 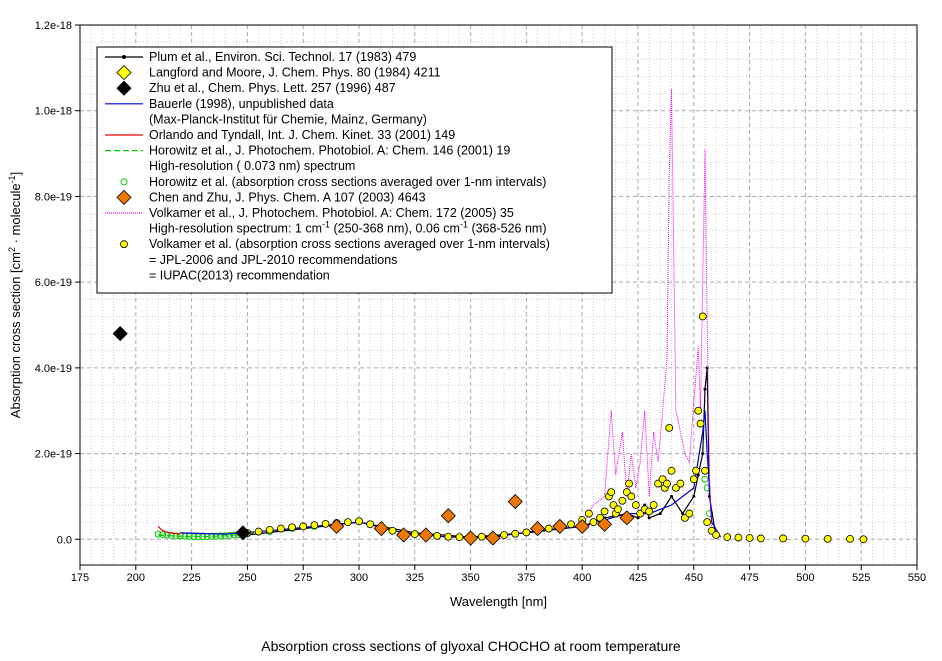 What do you see at coordinates (12, 179) in the screenshot?
I see `y-axis-label-sup: -1` at bounding box center [12, 179].